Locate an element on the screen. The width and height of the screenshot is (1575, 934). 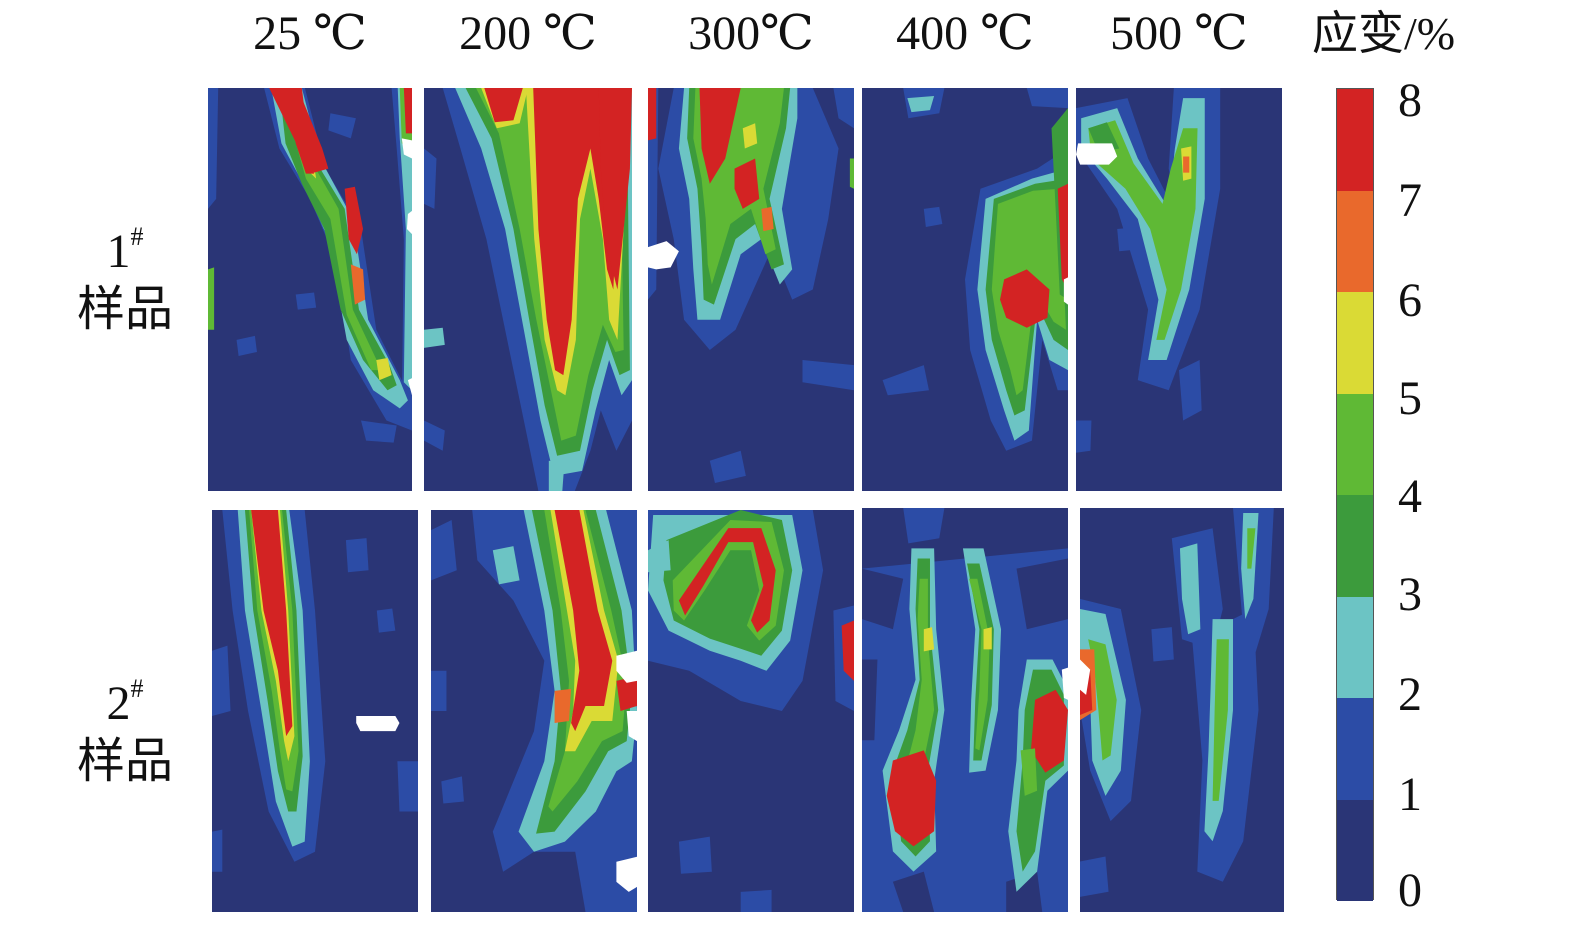
row-label-sample-1: 1# 样品 is located at coordinates (125, 273).